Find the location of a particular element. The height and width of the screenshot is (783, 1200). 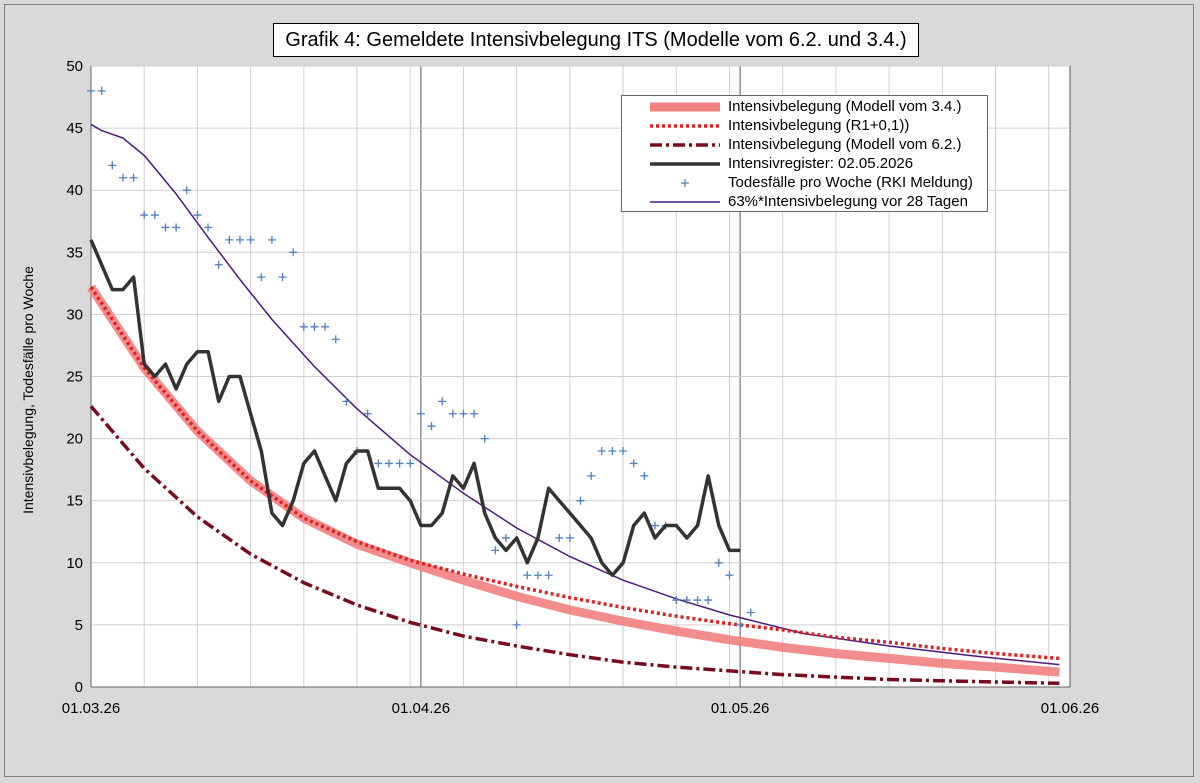

x-tick-label: 01.03.26 is located at coordinates (91, 708).